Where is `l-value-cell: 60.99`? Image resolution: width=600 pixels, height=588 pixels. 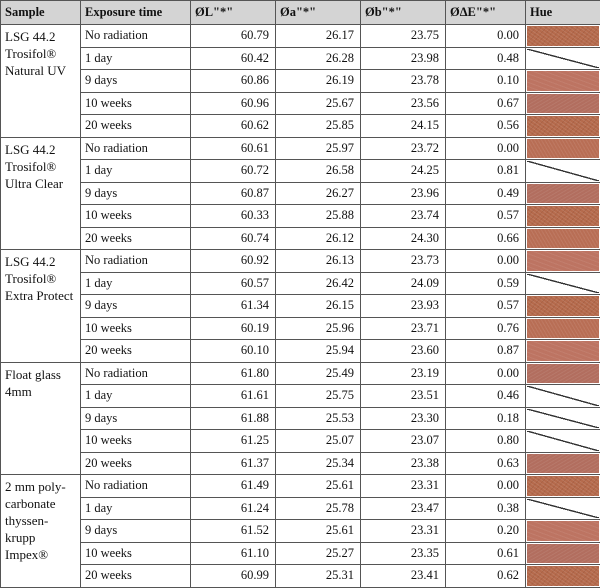 l-value-cell: 60.99 is located at coordinates (233, 576).